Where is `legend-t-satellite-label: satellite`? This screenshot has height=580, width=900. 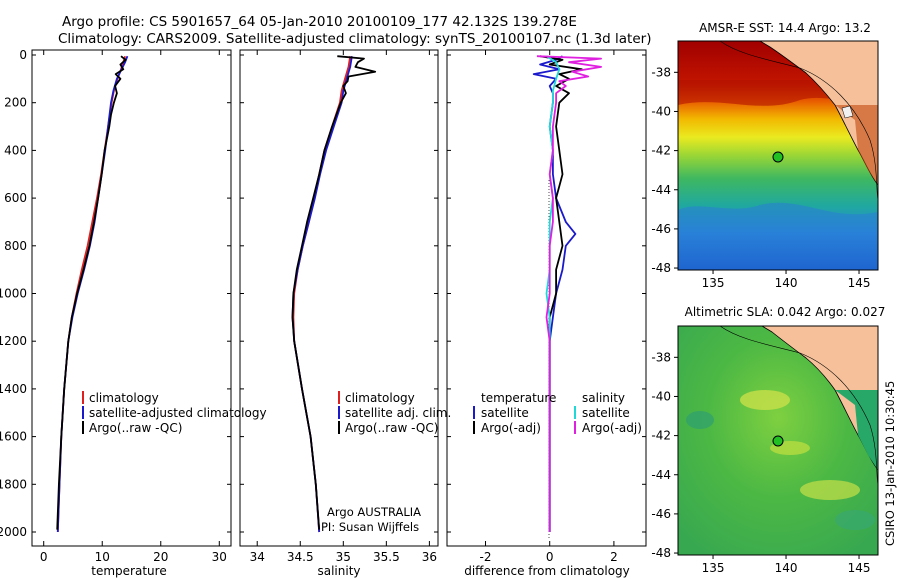 legend-t-satellite-label: satellite is located at coordinates (505, 413).